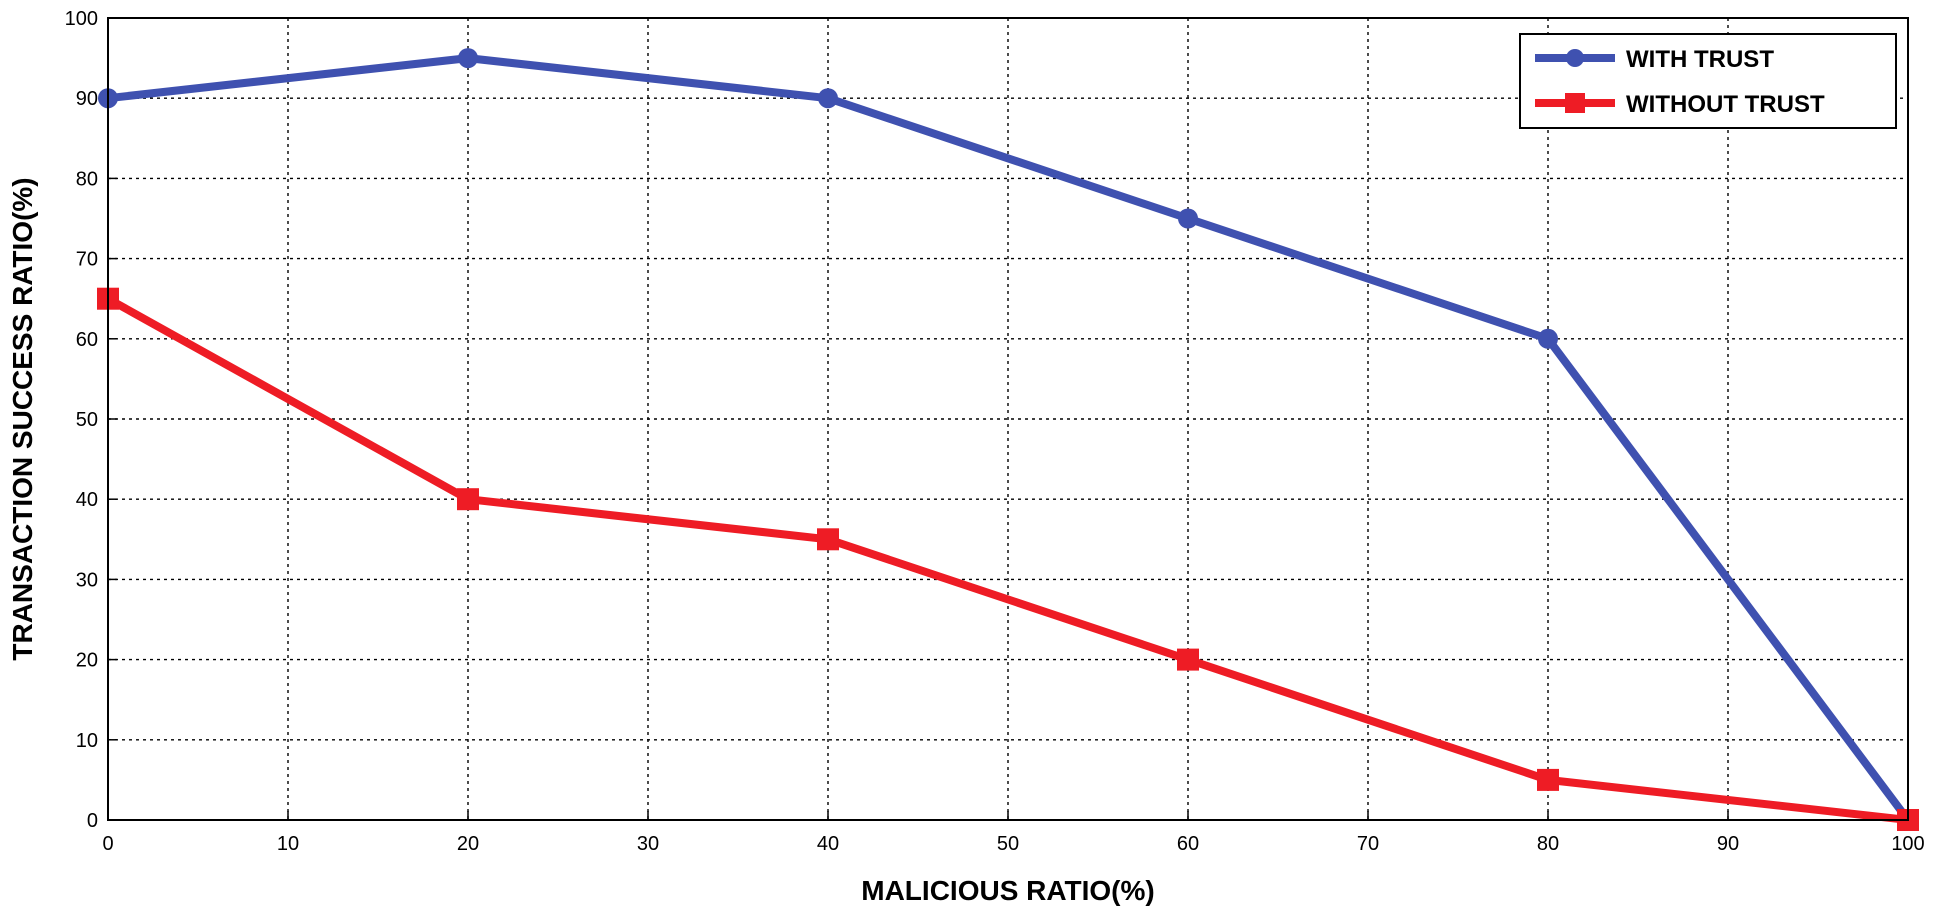 The width and height of the screenshot is (1938, 918). What do you see at coordinates (87, 260) in the screenshot?
I see `y-tick-label: 70` at bounding box center [87, 260].